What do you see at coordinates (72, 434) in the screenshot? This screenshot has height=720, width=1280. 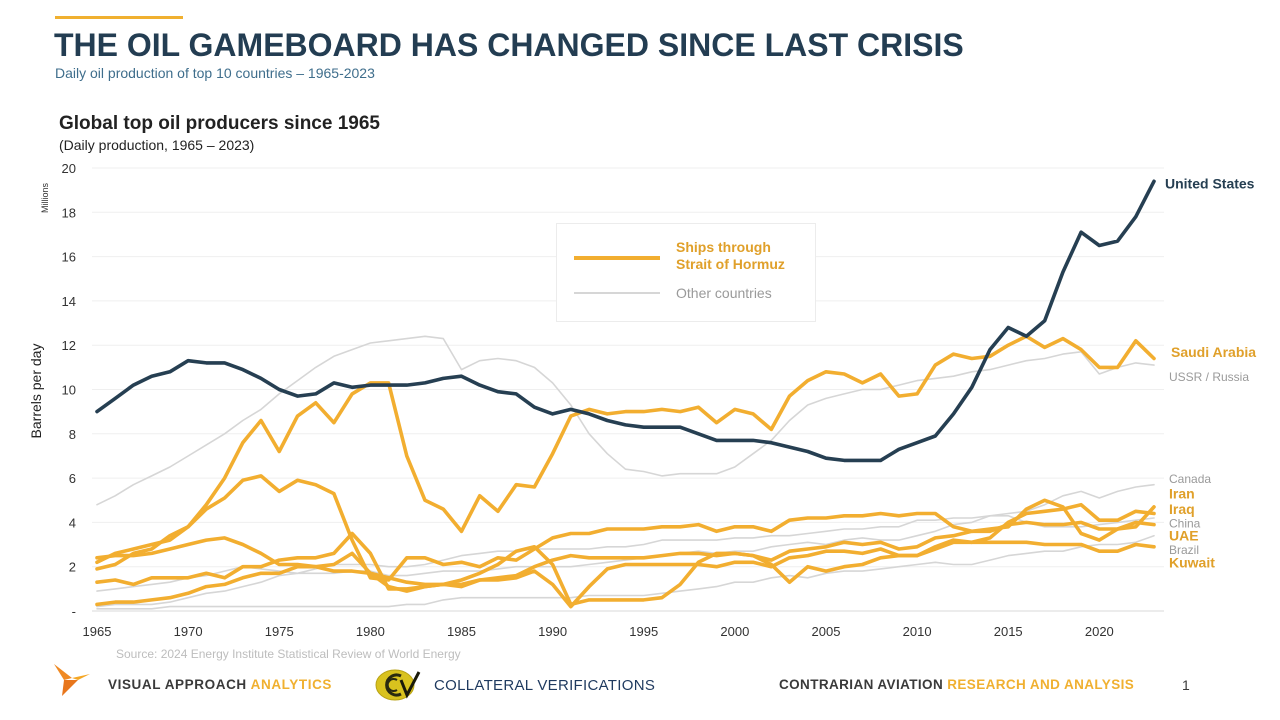 I see `y-tick-label: 8` at bounding box center [72, 434].